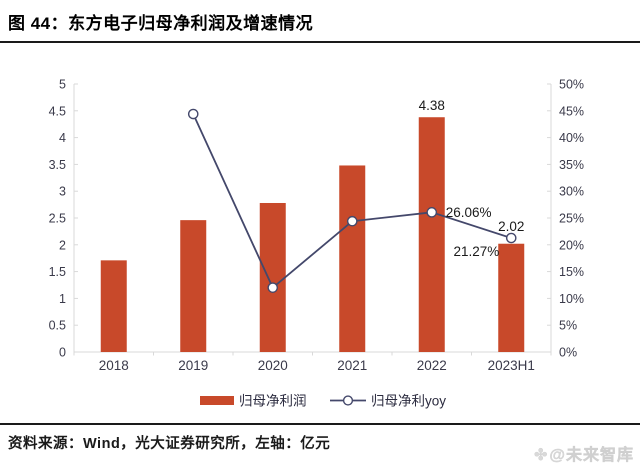 The width and height of the screenshot is (640, 471). What do you see at coordinates (169, 444) in the screenshot?
I see `source-note: 资料来源：Wind，光大证券研究所，左轴：亿元` at bounding box center [169, 444].